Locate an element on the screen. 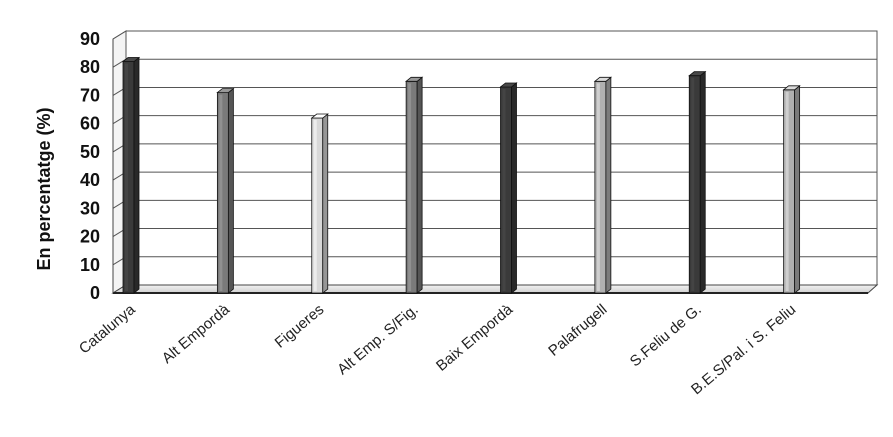  y-tick-label: 20 is located at coordinates (90, 237).